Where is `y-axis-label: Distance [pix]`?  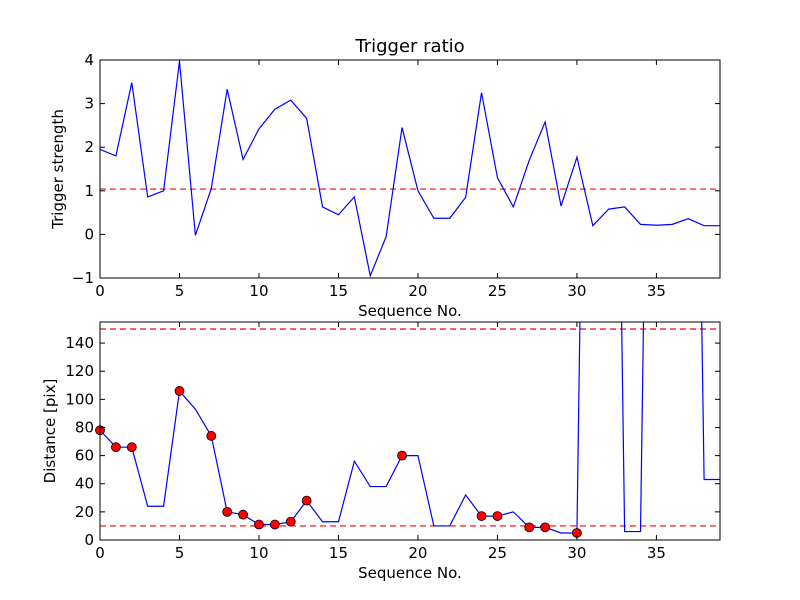
y-axis-label: Distance [pix] is located at coordinates (50, 431).